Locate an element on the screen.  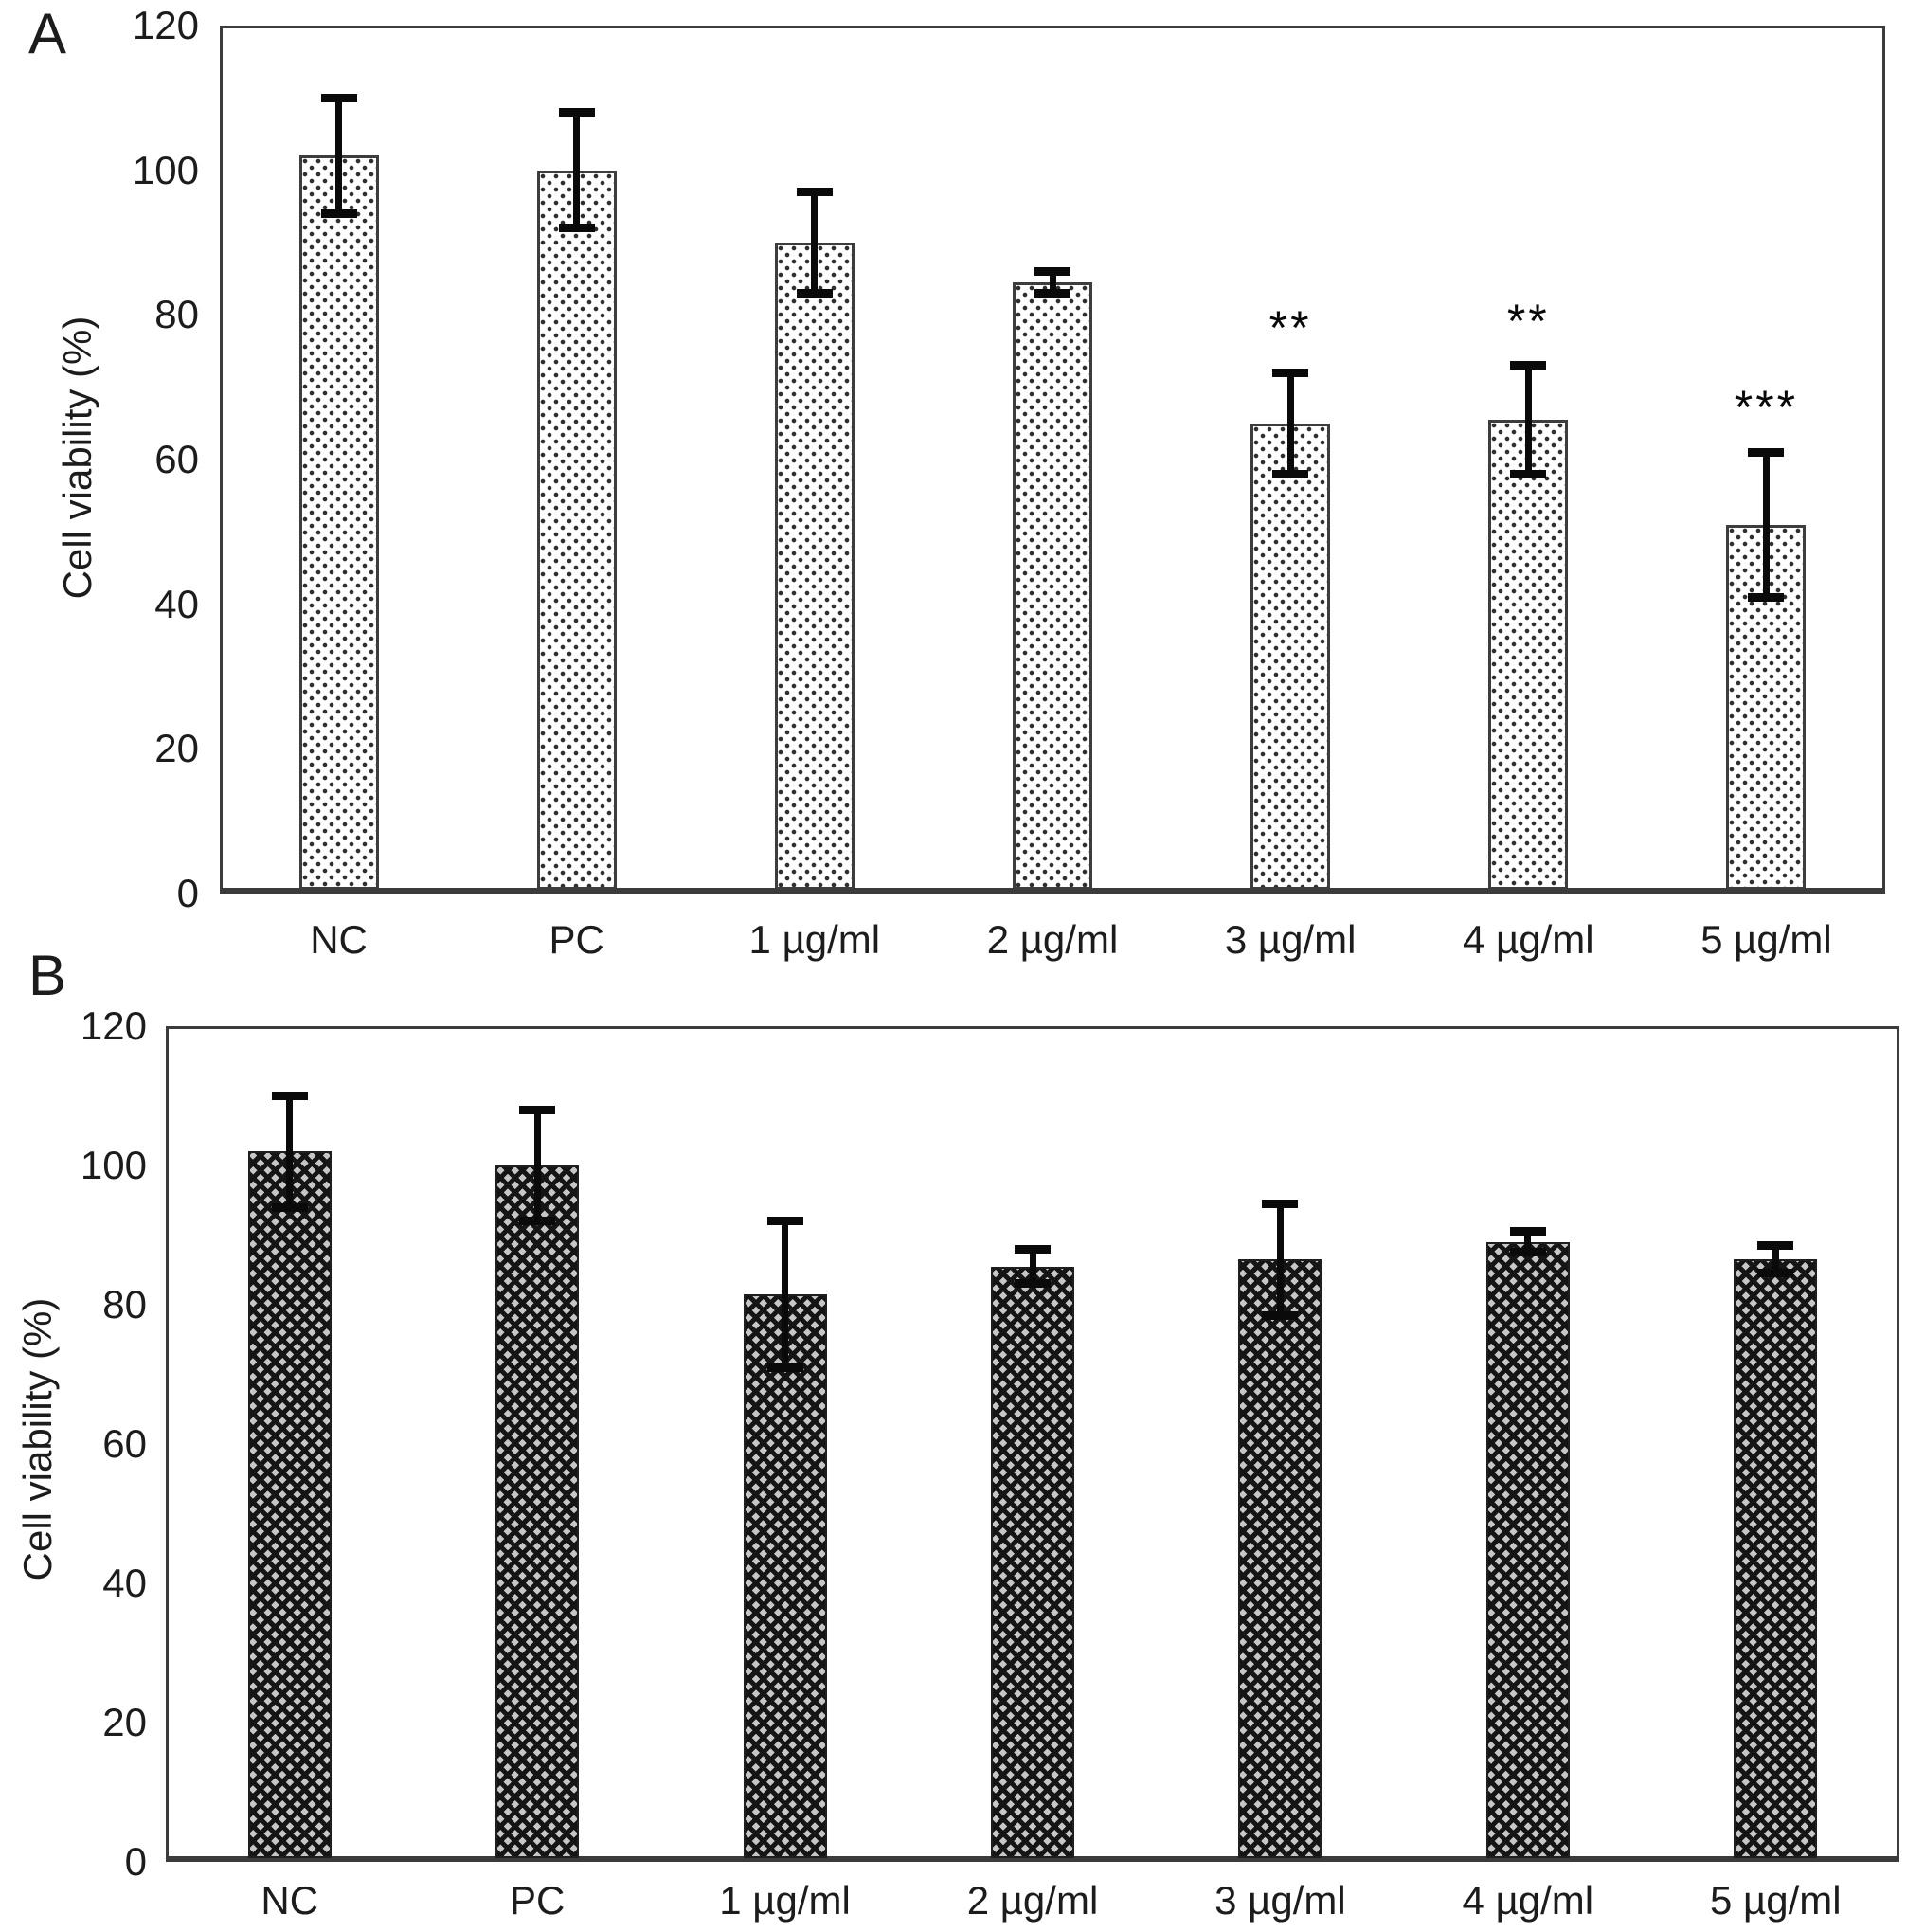
panel-a-label: A is located at coordinates (47, 33).